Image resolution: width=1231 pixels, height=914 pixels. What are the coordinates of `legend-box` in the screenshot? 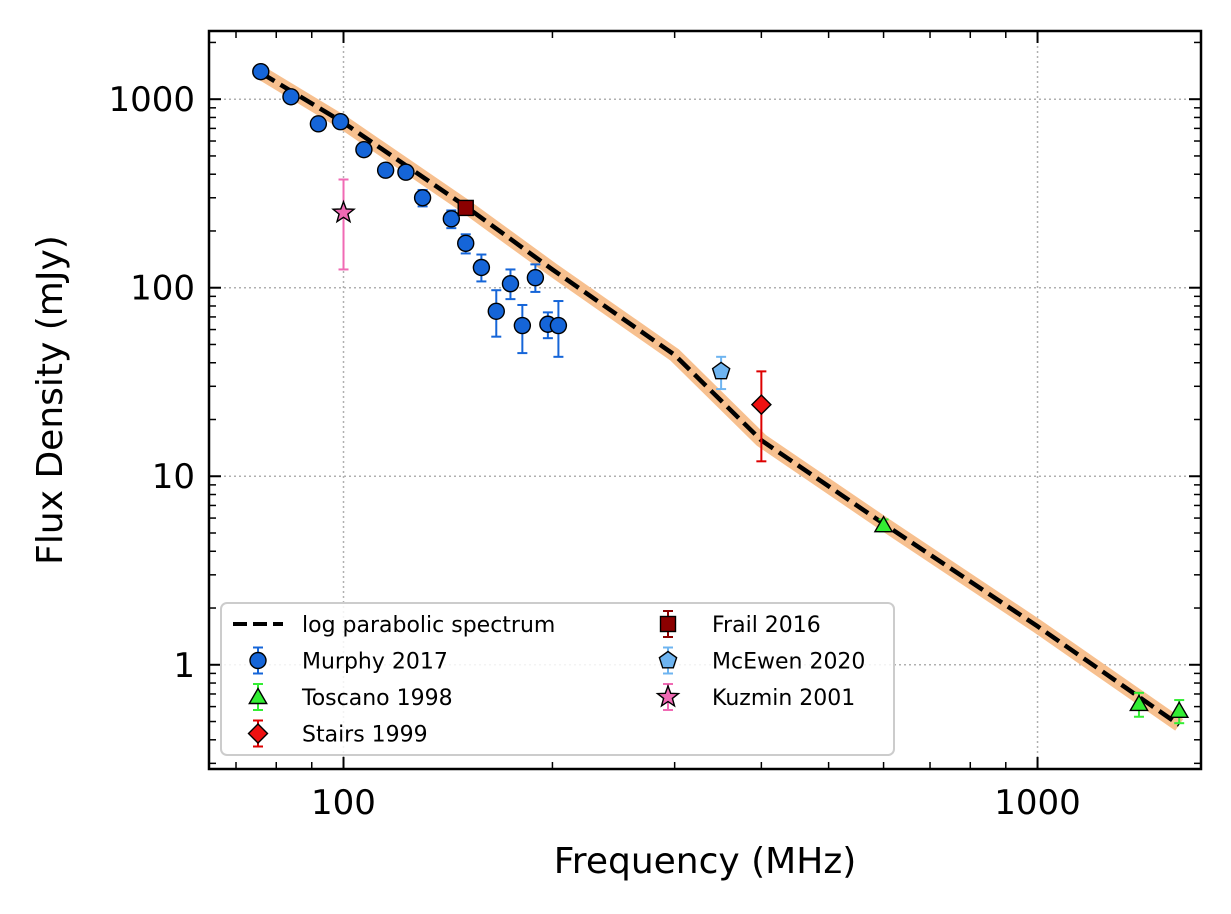 It's located at (557, 679).